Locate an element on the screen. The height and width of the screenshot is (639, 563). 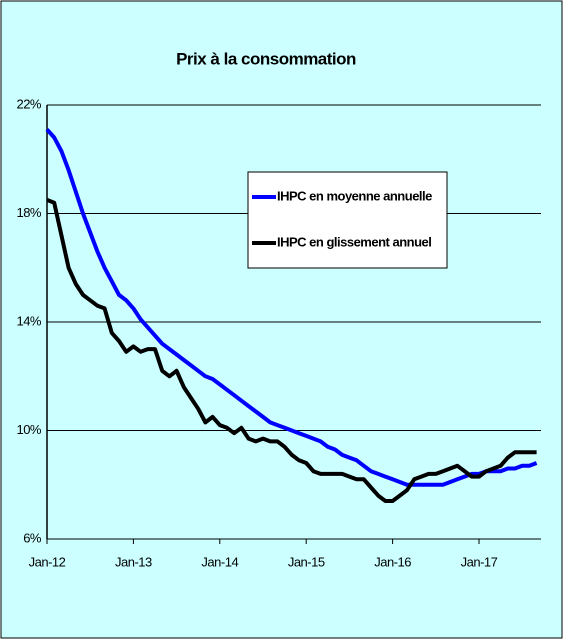
chart-title: Prix à la consommation is located at coordinates (266, 58).